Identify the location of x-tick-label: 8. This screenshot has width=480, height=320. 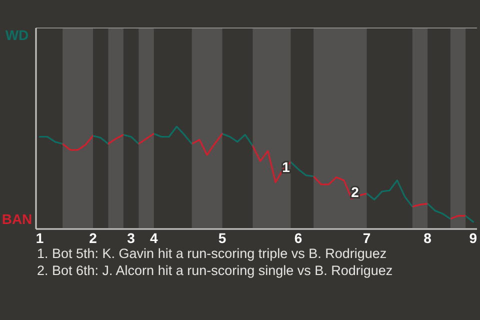
(428, 238).